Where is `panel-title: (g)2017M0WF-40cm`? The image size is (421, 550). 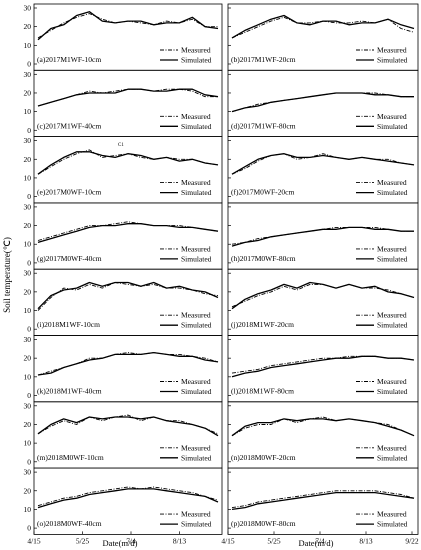 panel-title: (g)2017M0WF-40cm is located at coordinates (69, 258).